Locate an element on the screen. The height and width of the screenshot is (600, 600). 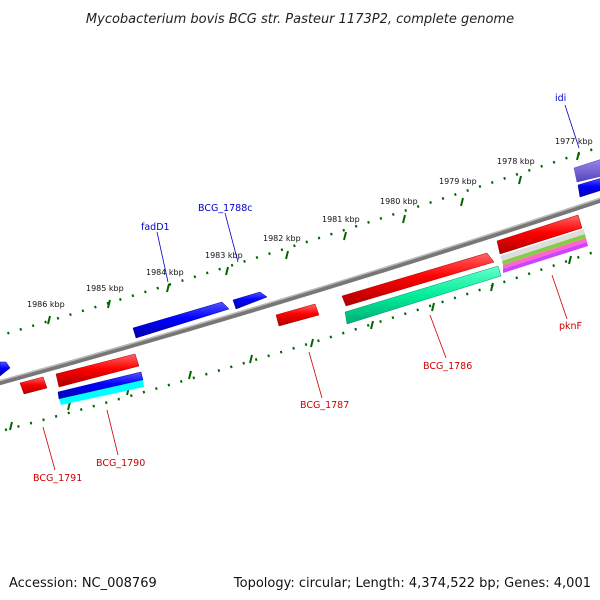
kbp-tick-1984 is located at coordinates (168, 288).